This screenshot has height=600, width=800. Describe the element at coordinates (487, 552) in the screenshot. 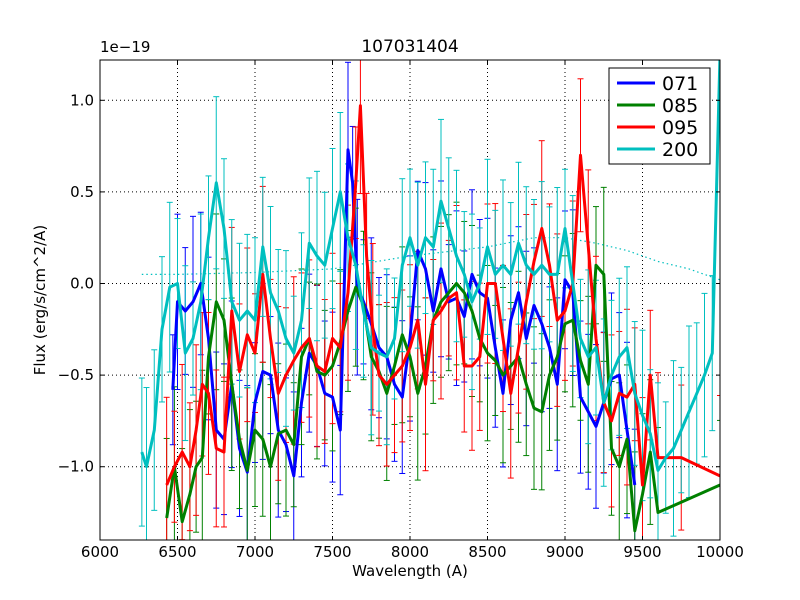

I see `x-tick-label: 8500` at that location.